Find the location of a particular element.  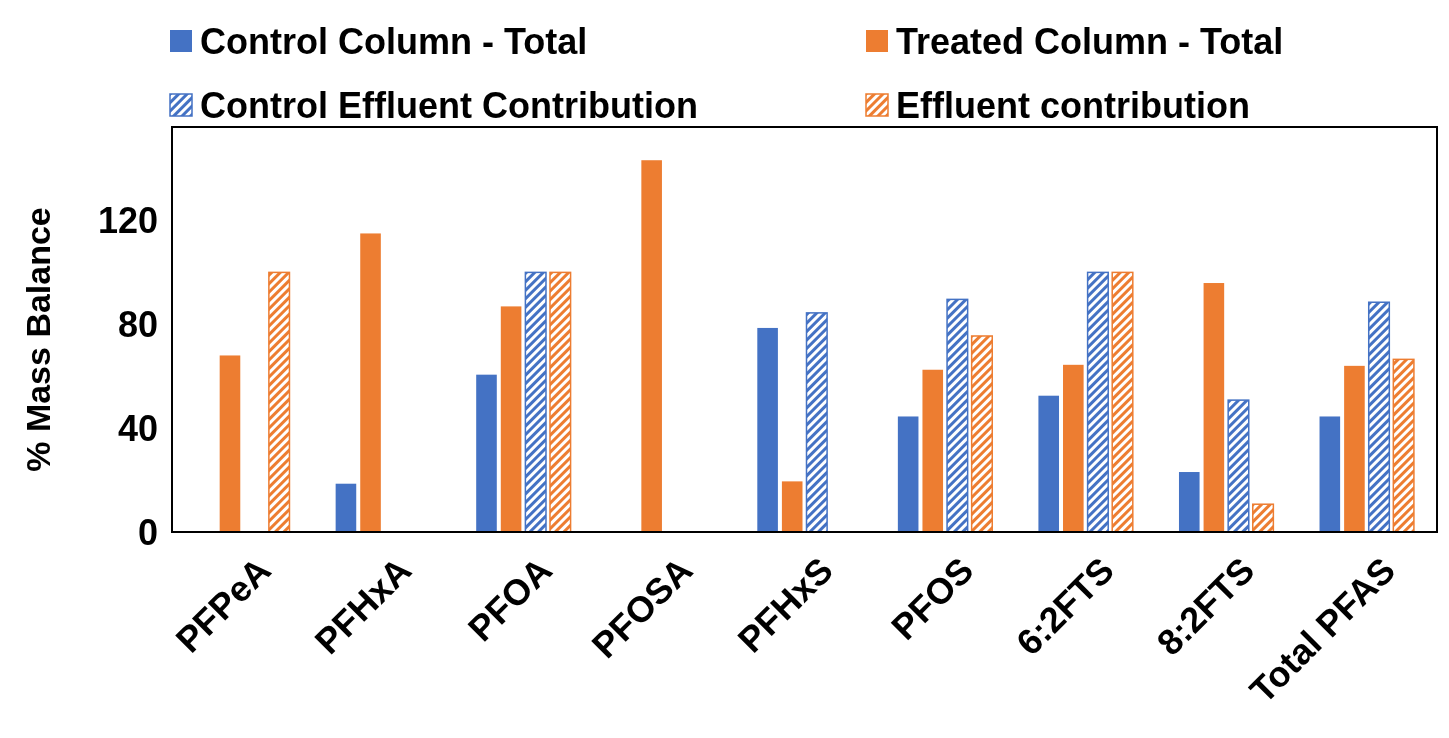

y-axis-title: % Mass Balance is located at coordinates (38, 339).